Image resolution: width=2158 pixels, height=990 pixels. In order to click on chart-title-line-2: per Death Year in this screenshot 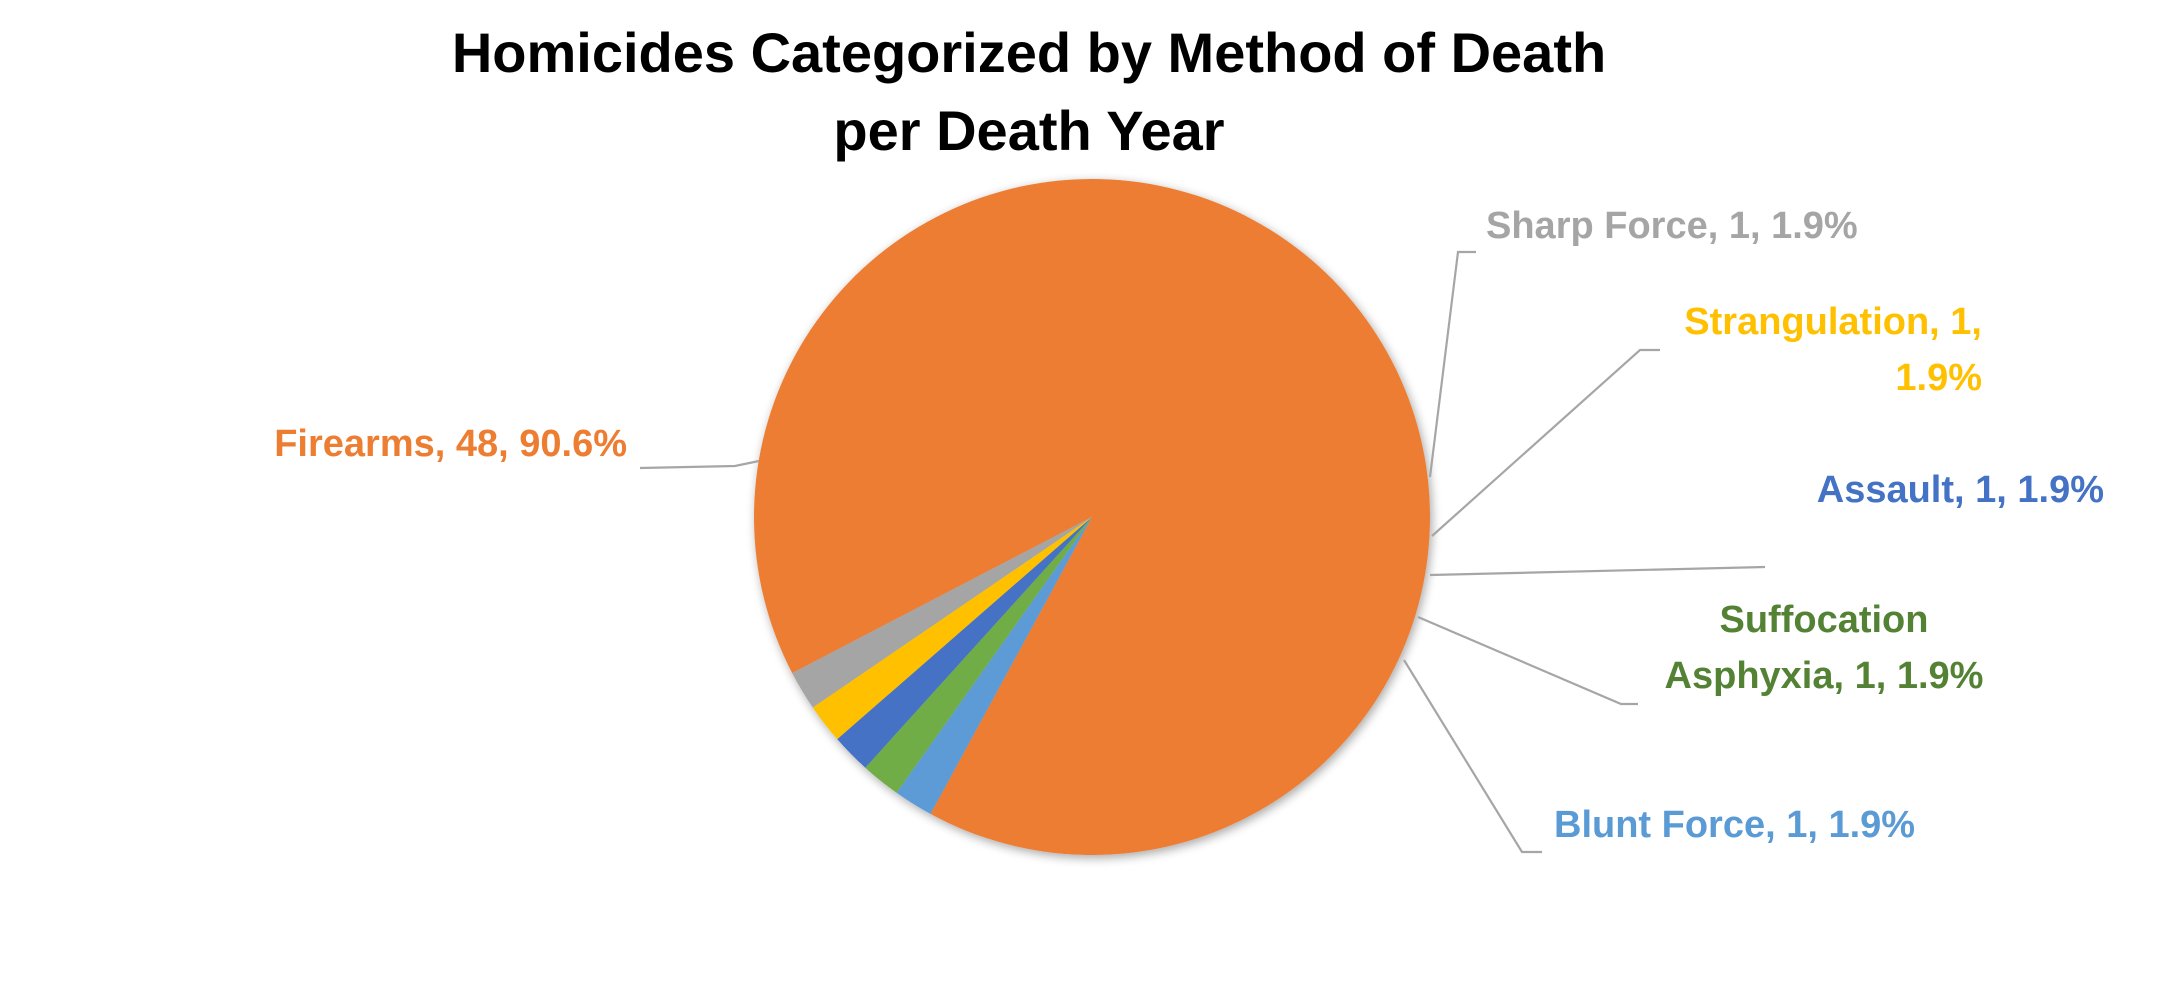, I will do `click(1029, 130)`.